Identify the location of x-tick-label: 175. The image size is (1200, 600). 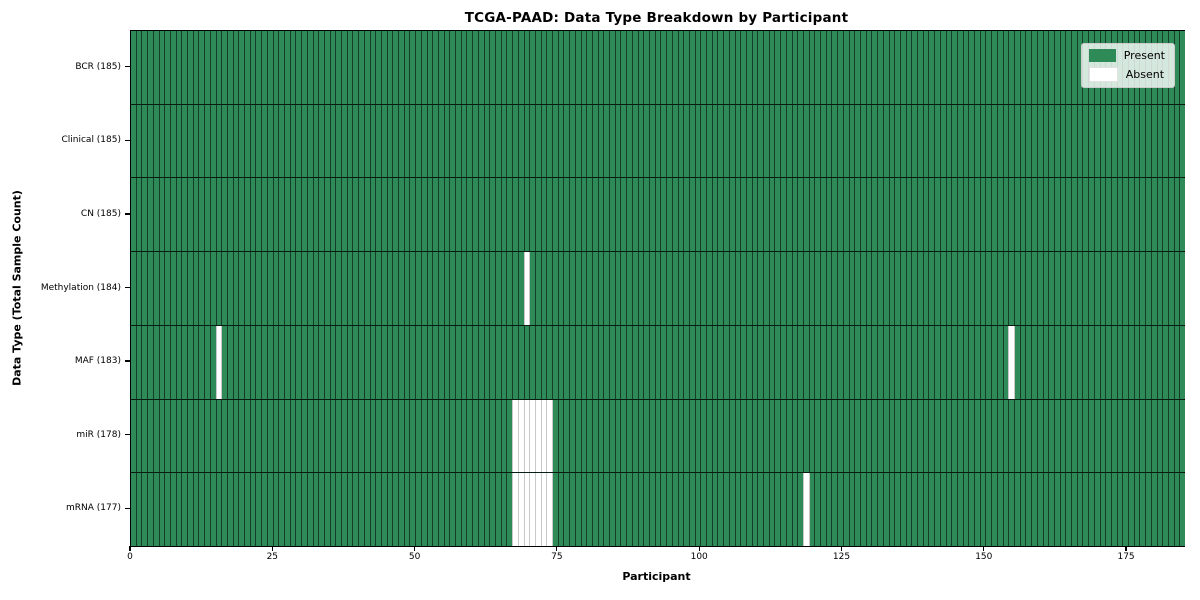
(1126, 557).